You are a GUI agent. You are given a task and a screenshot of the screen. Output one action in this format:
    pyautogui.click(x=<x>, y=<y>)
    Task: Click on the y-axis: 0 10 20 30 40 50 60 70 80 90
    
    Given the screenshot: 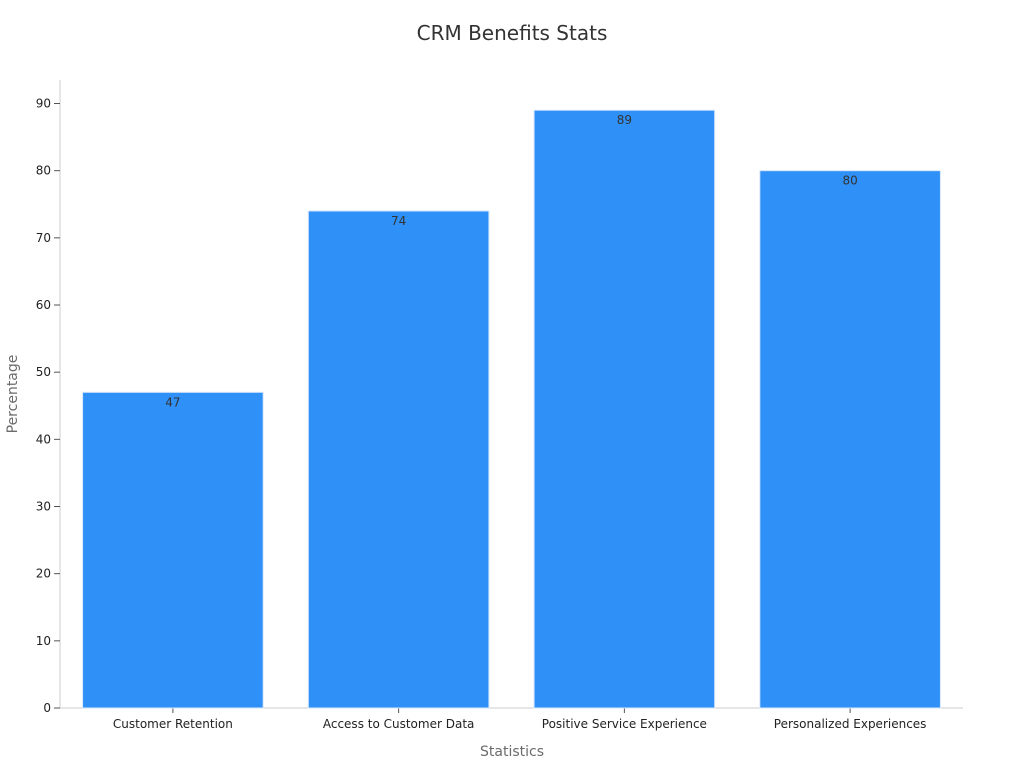 What is the action you would take?
    pyautogui.click(x=48, y=397)
    